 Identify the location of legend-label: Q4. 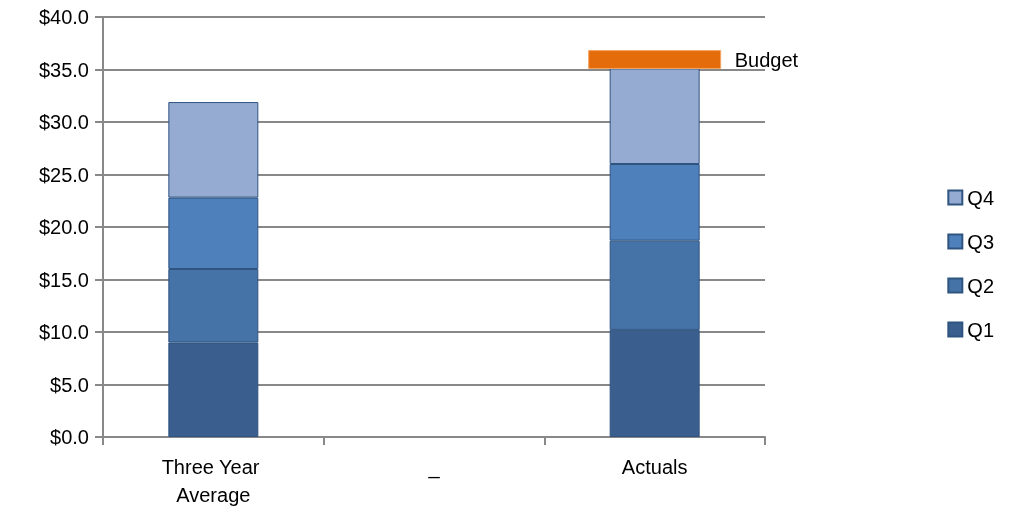
(981, 197).